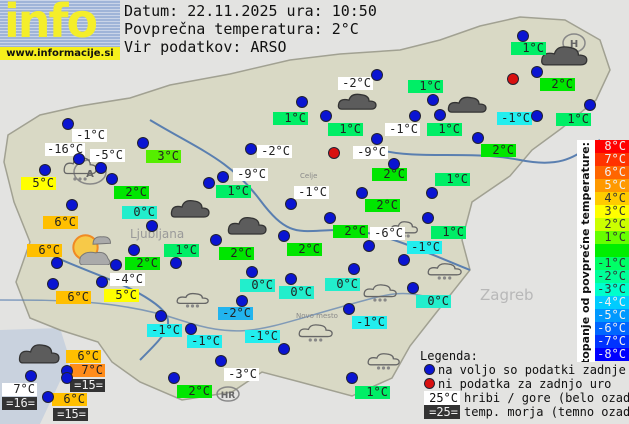 The image size is (629, 424). What do you see at coordinates (87, 385) in the screenshot?
I see `station-temperature: =15=` at bounding box center [87, 385].